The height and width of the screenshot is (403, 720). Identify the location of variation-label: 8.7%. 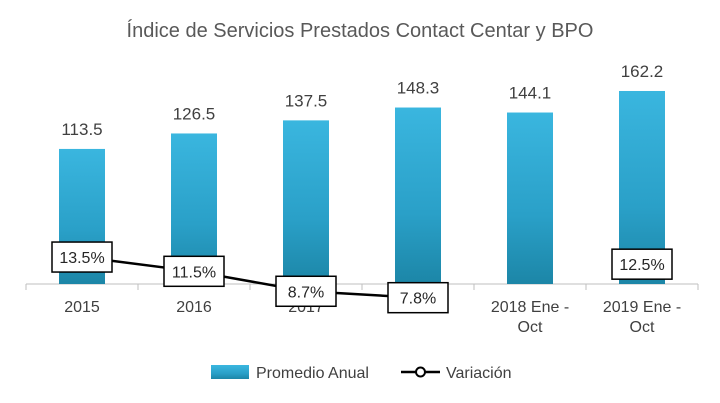
(306, 292).